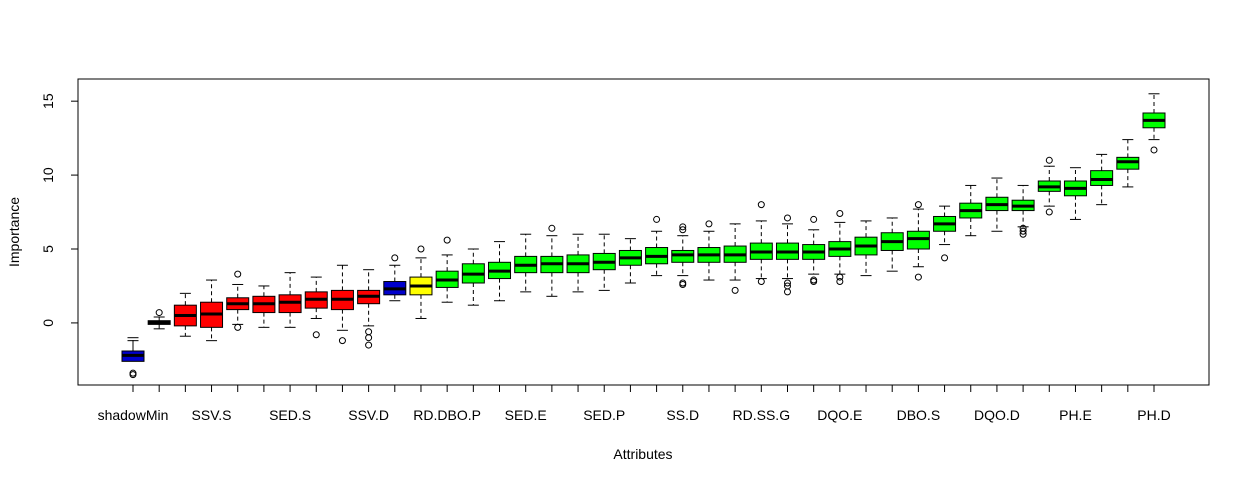 The width and height of the screenshot is (1249, 484). What do you see at coordinates (48, 175) in the screenshot?
I see `y-tick-label: 10` at bounding box center [48, 175].